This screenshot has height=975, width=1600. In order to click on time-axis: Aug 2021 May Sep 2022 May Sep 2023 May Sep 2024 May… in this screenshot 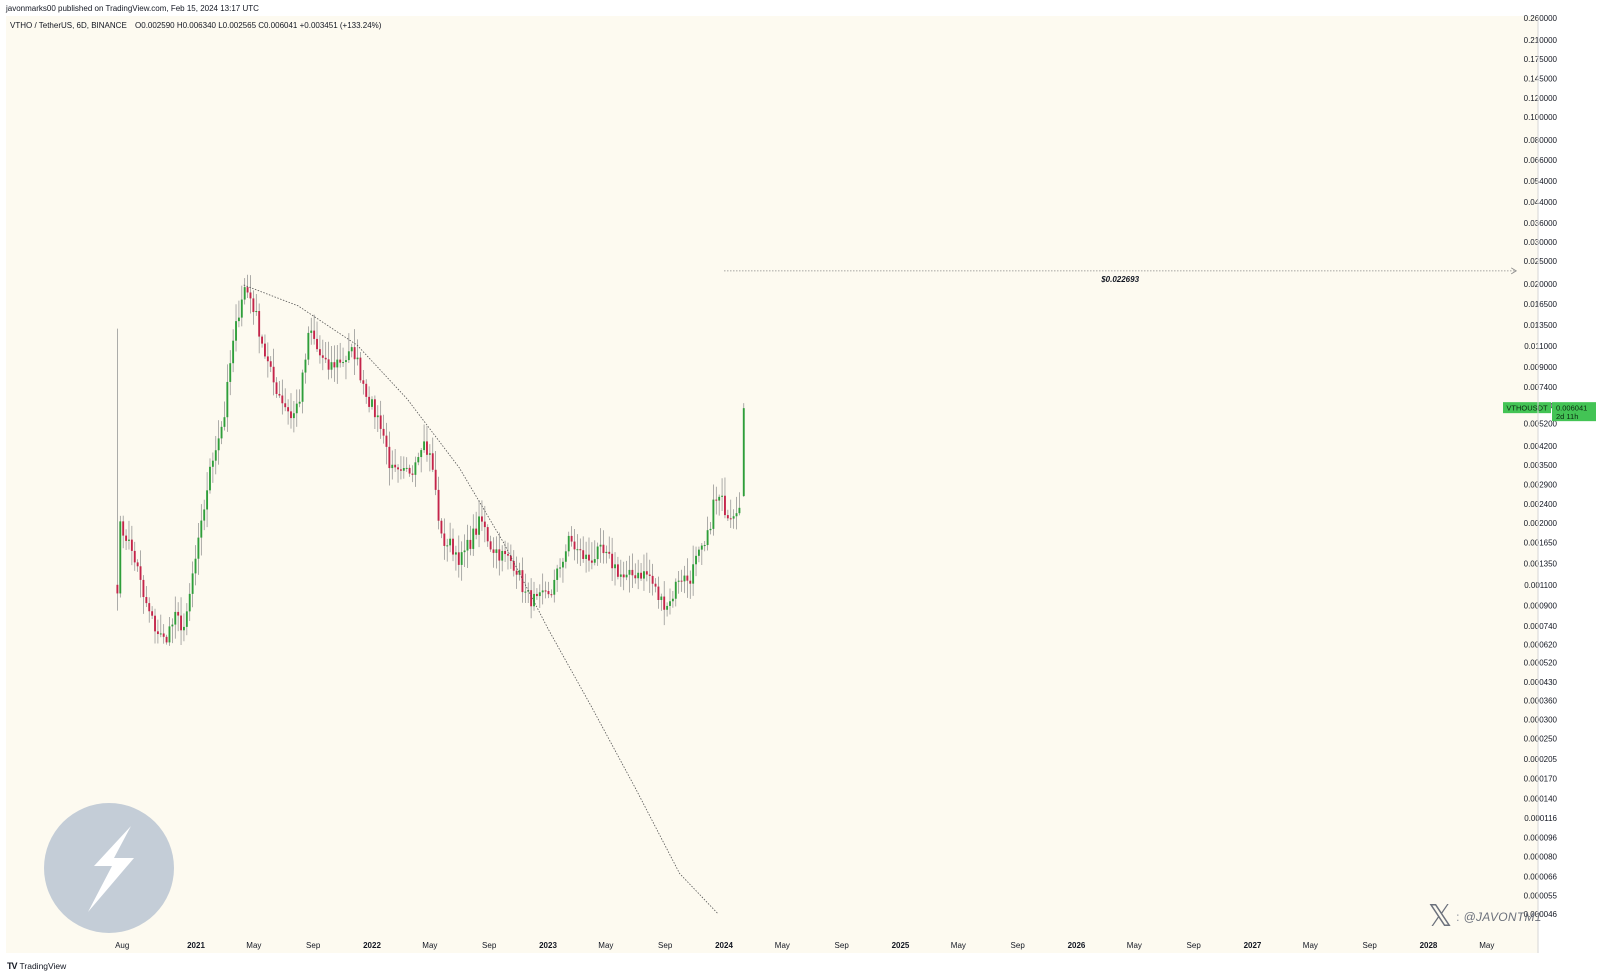, I will do `click(804, 945)`.